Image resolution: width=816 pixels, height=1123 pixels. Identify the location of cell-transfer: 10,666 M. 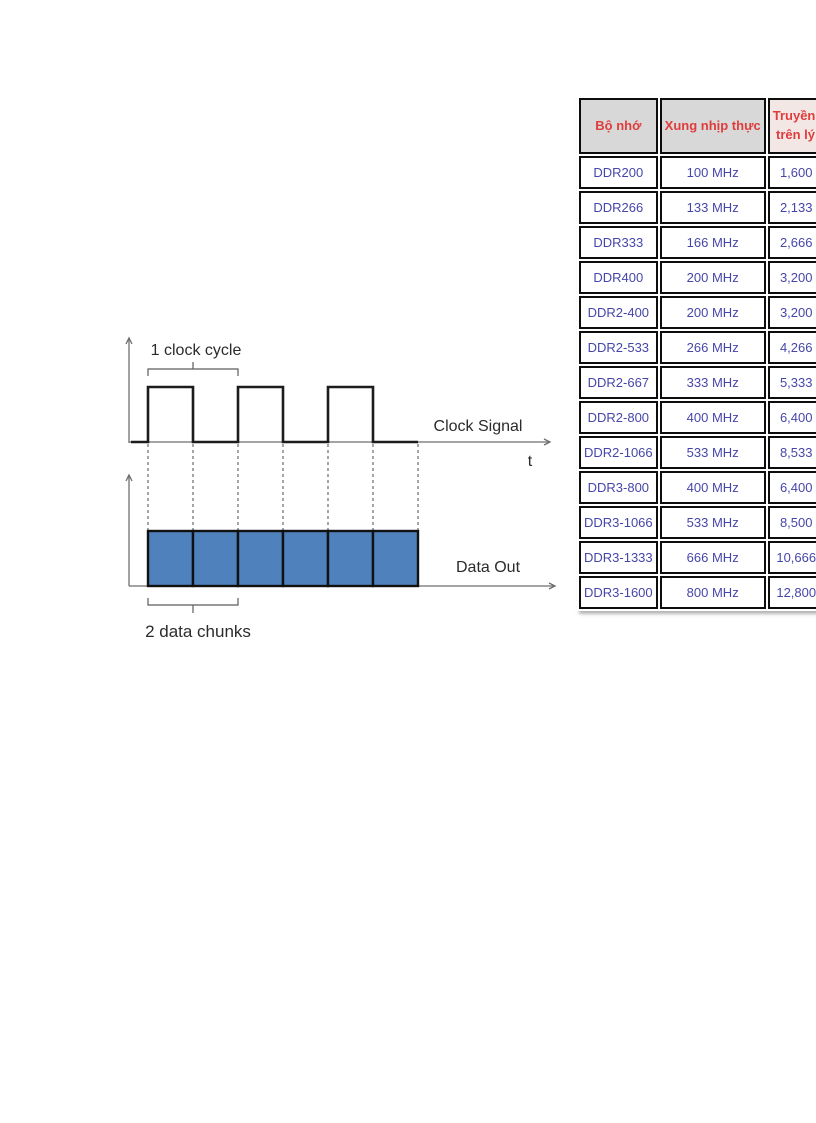
(791, 557).